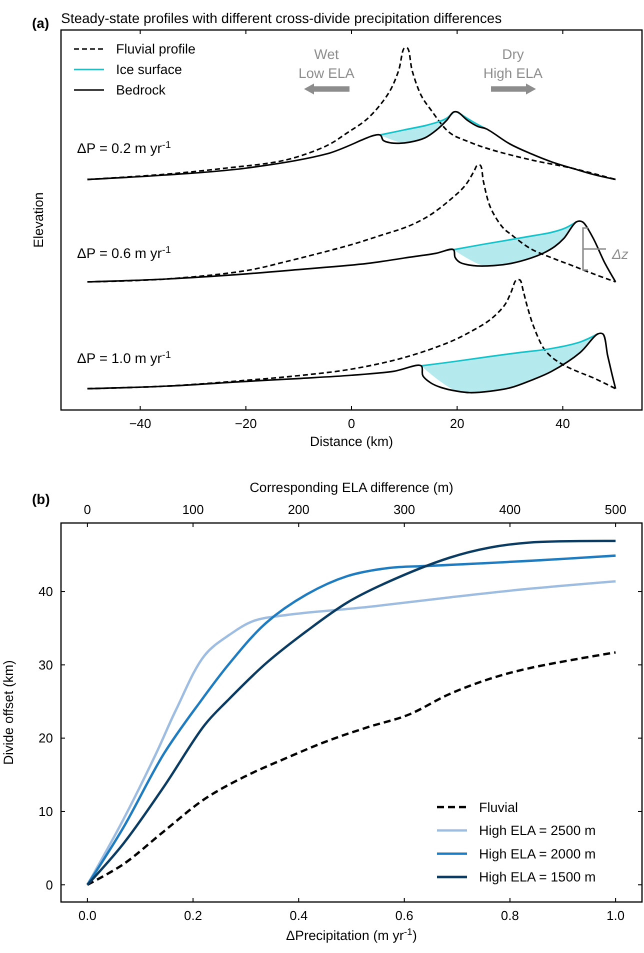 Image resolution: width=644 pixels, height=953 pixels. Describe the element at coordinates (41, 22) in the screenshot. I see `text: (a)` at that location.